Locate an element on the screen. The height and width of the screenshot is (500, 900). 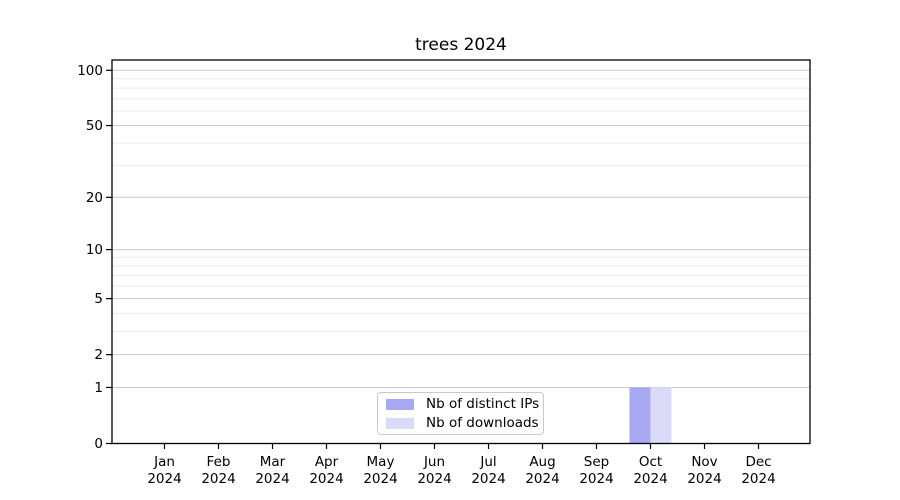
y-tick-label: 50 is located at coordinates (94, 126).